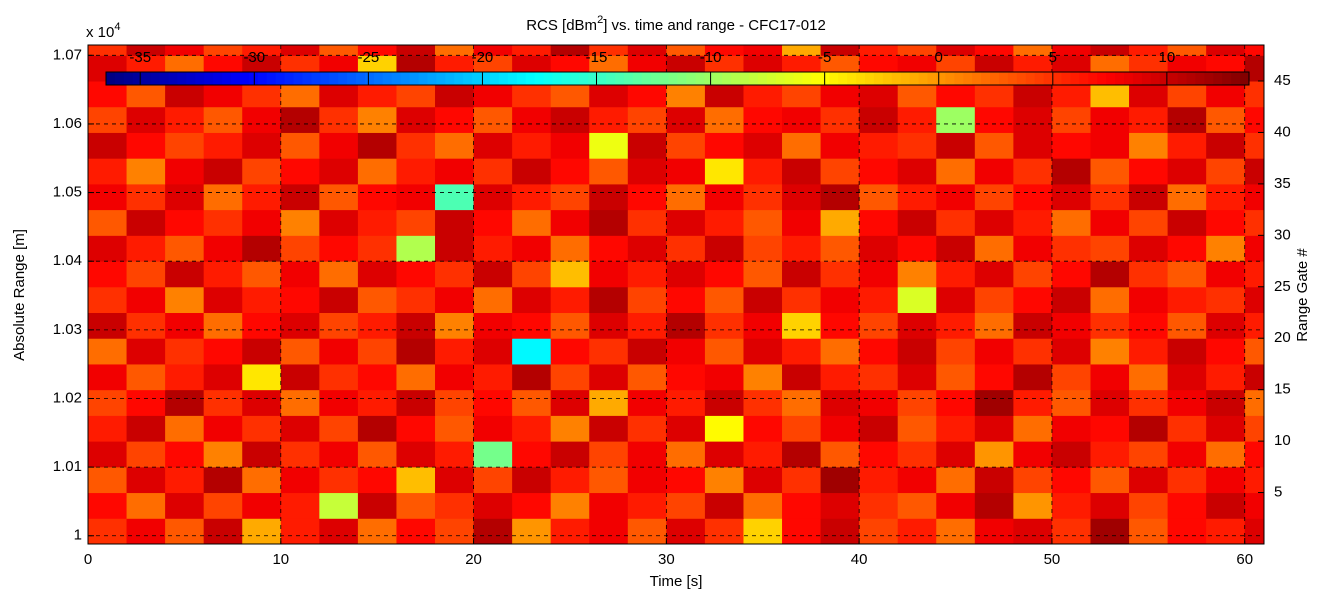  What do you see at coordinates (67, 397) in the screenshot?
I see `y-tick-label: 1.02` at bounding box center [67, 397].